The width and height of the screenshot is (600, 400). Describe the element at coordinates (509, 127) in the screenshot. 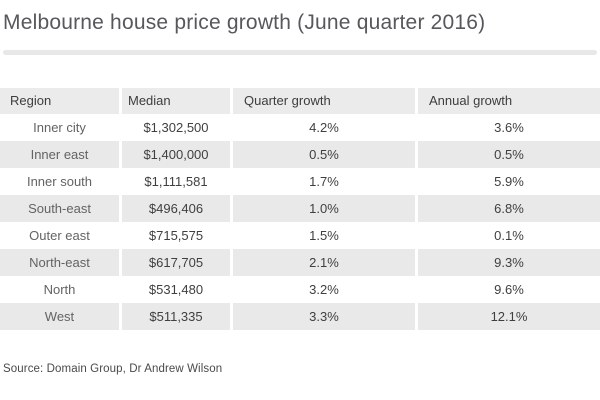

I see `table-cell: 3.6%` at that location.